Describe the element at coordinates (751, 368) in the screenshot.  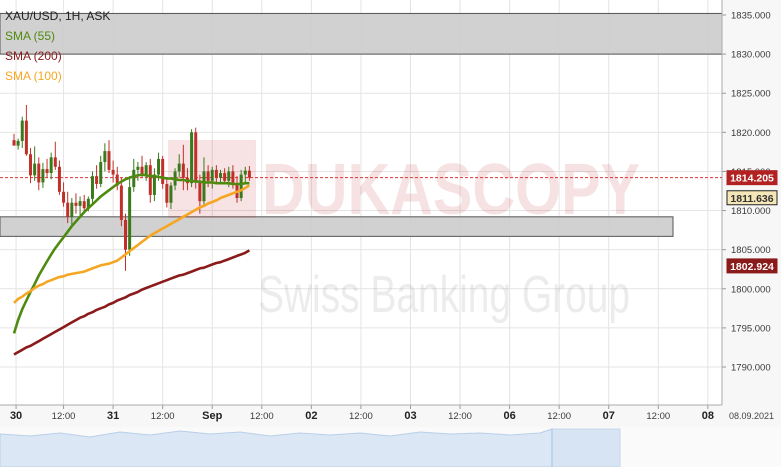
I see `y-tick-label: 1790.000` at that location.